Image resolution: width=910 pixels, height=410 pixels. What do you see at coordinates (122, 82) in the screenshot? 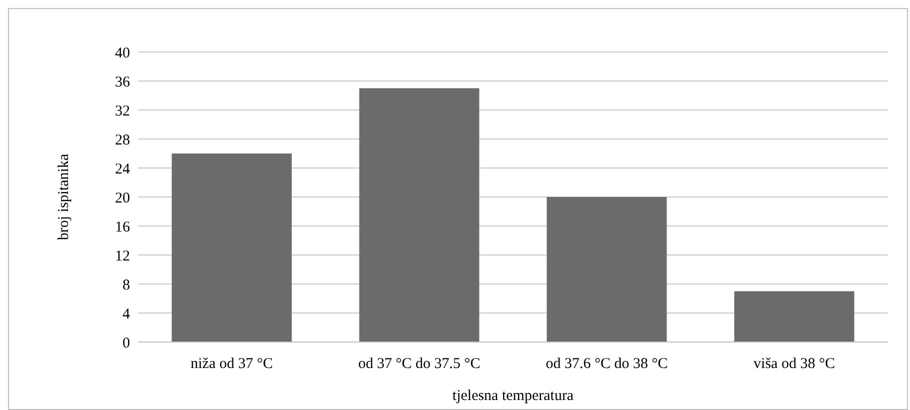
I see `y-tick-label: 36` at bounding box center [122, 82].